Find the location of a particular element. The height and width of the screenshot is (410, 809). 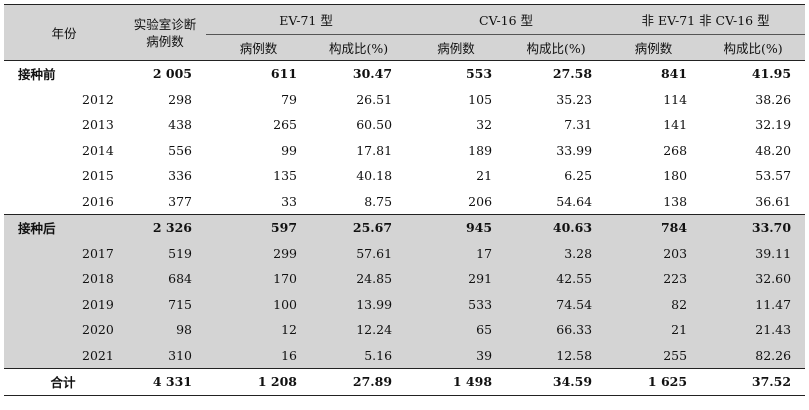

data-cell: 138 is located at coordinates (675, 201).